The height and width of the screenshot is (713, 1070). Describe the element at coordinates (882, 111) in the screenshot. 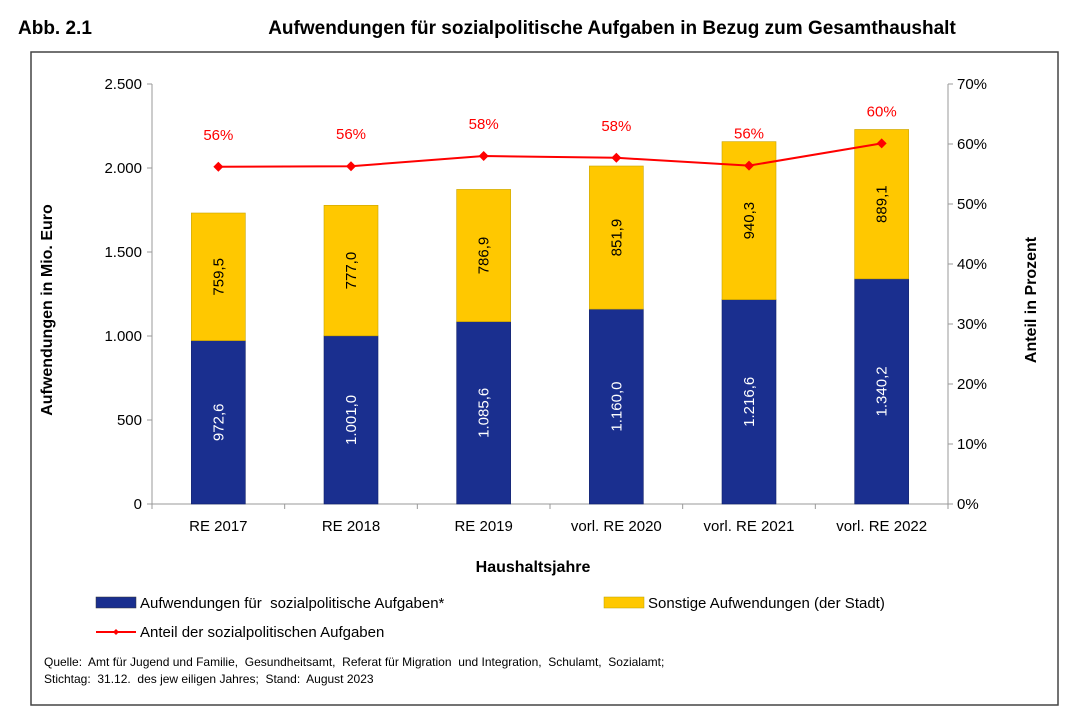

I see `share-label: 60%` at that location.